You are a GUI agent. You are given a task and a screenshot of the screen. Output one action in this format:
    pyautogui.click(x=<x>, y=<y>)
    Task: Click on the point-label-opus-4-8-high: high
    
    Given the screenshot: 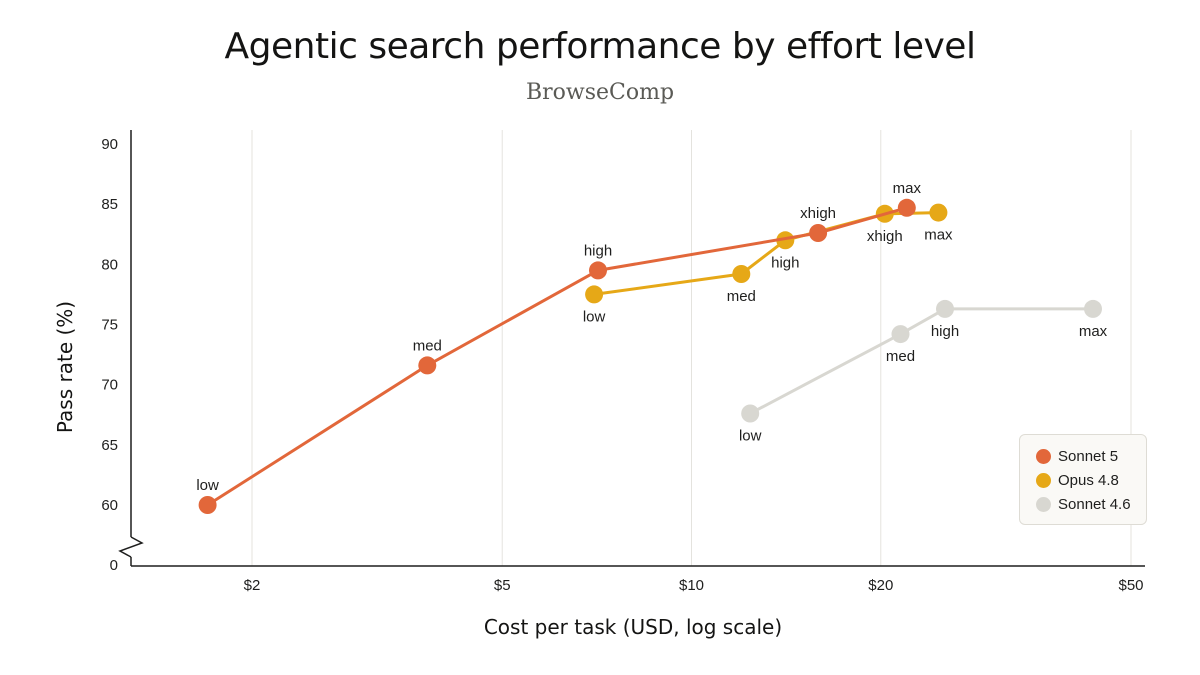 What is the action you would take?
    pyautogui.click(x=785, y=262)
    